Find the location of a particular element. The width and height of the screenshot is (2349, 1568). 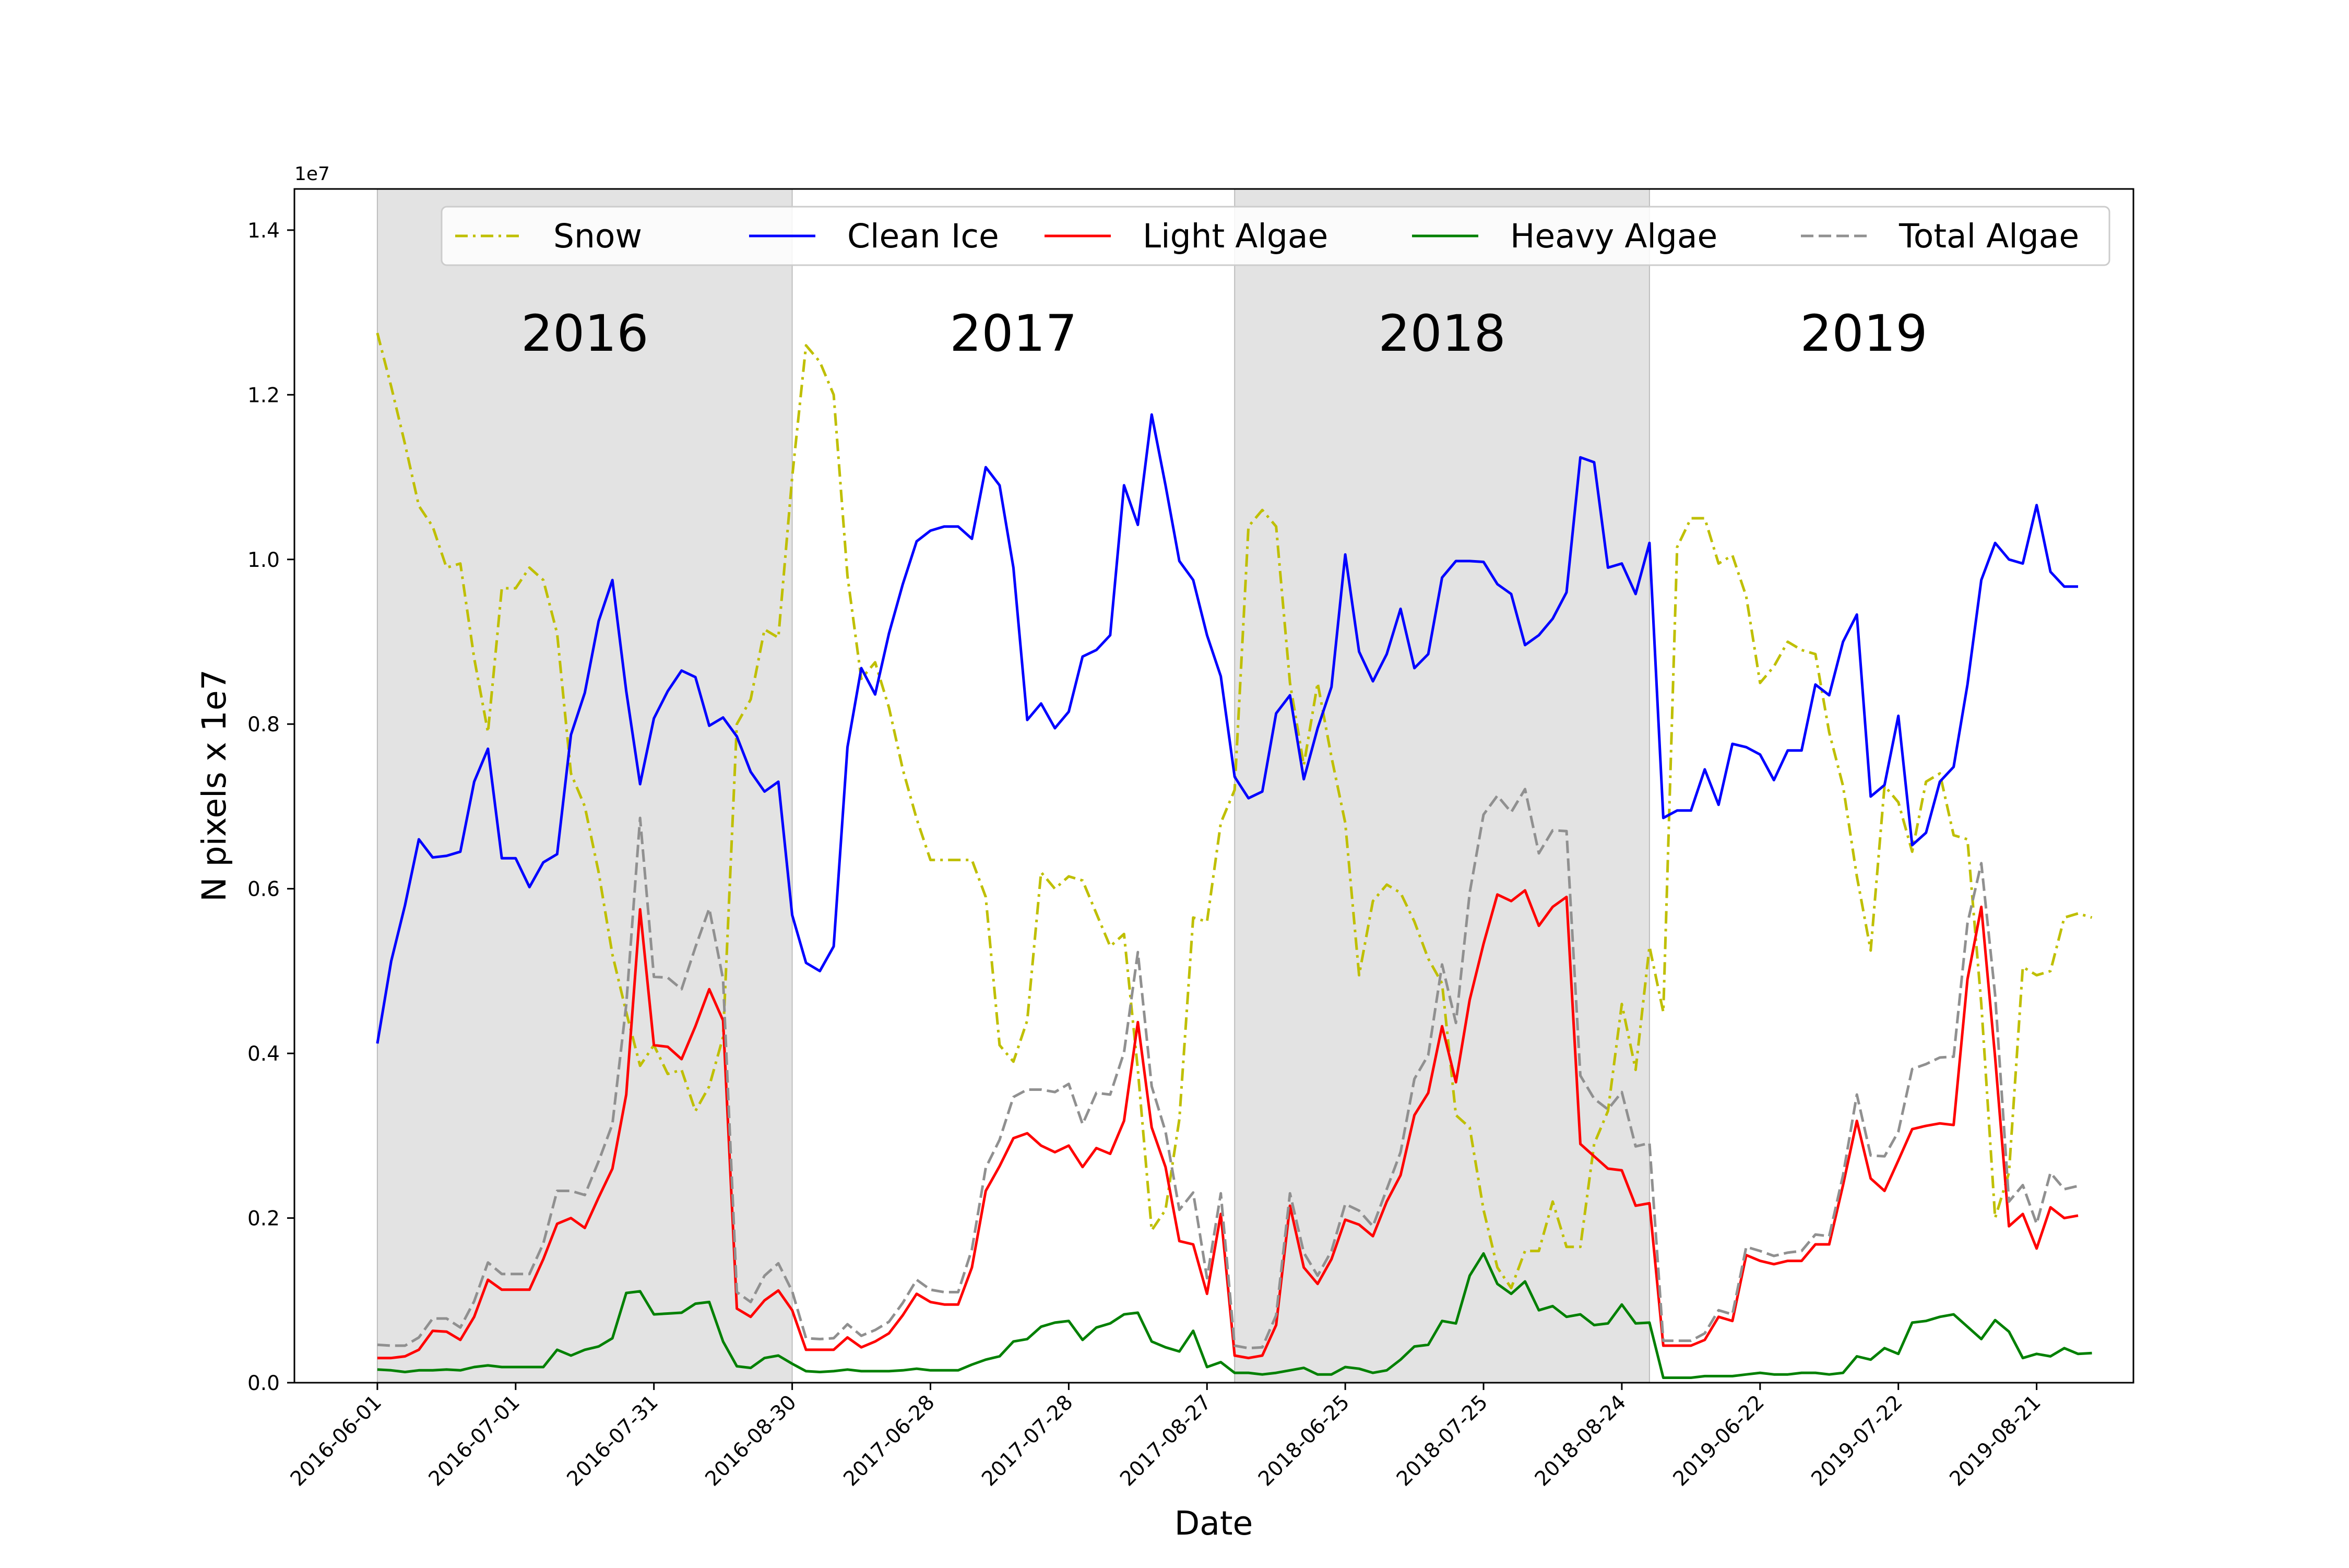

x-tick-label: 2017-07-28 is located at coordinates (1027, 1441).